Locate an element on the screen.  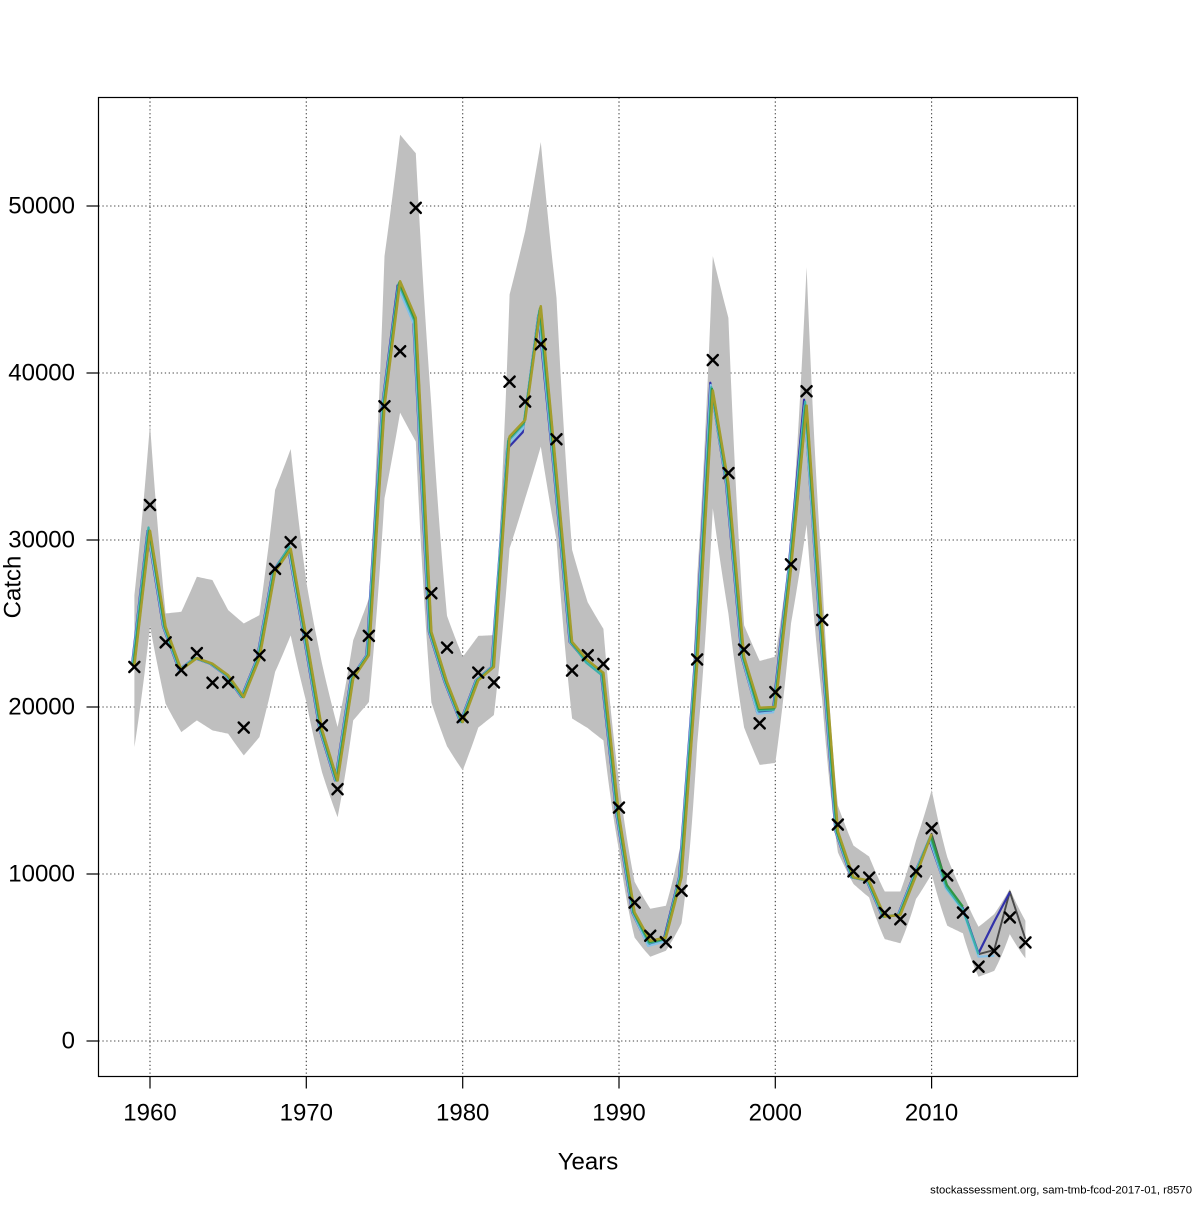
svg-text: 50000 is located at coordinates (41, 206).